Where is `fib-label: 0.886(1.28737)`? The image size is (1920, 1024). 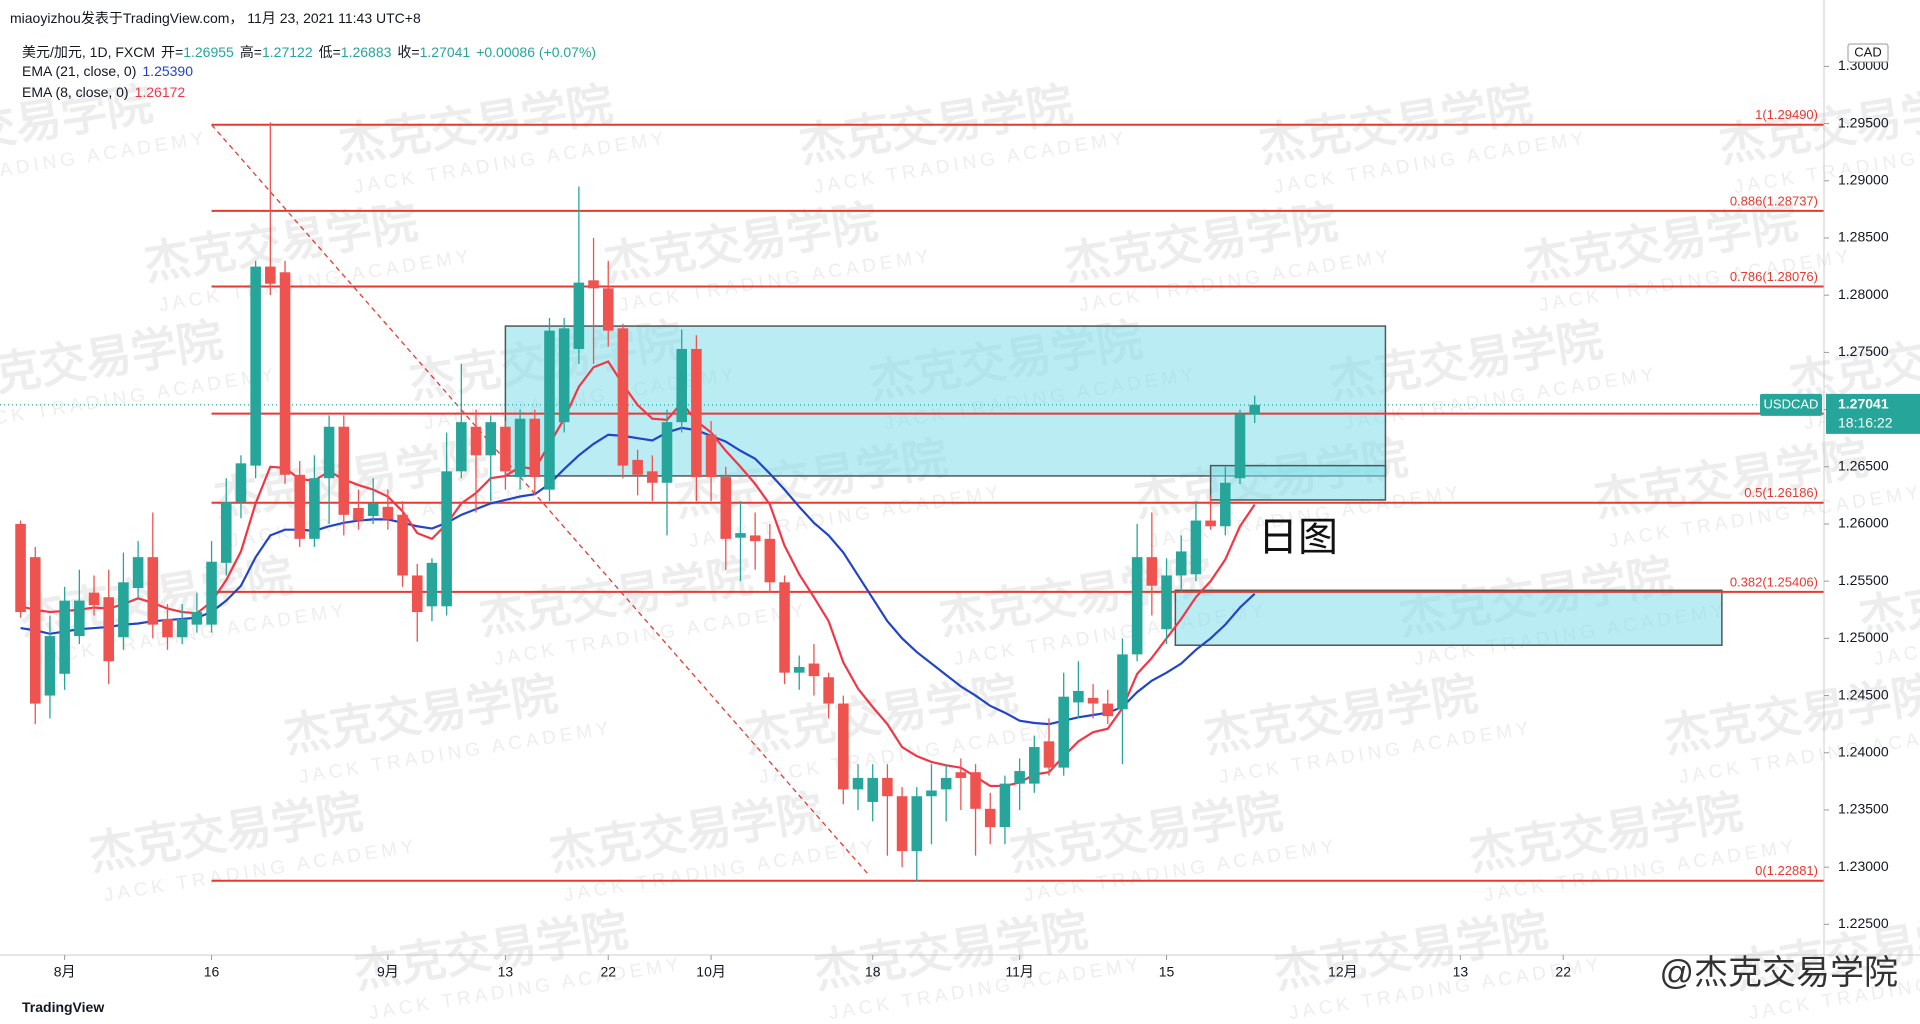
fib-label: 0.886(1.28737) is located at coordinates (1774, 200).